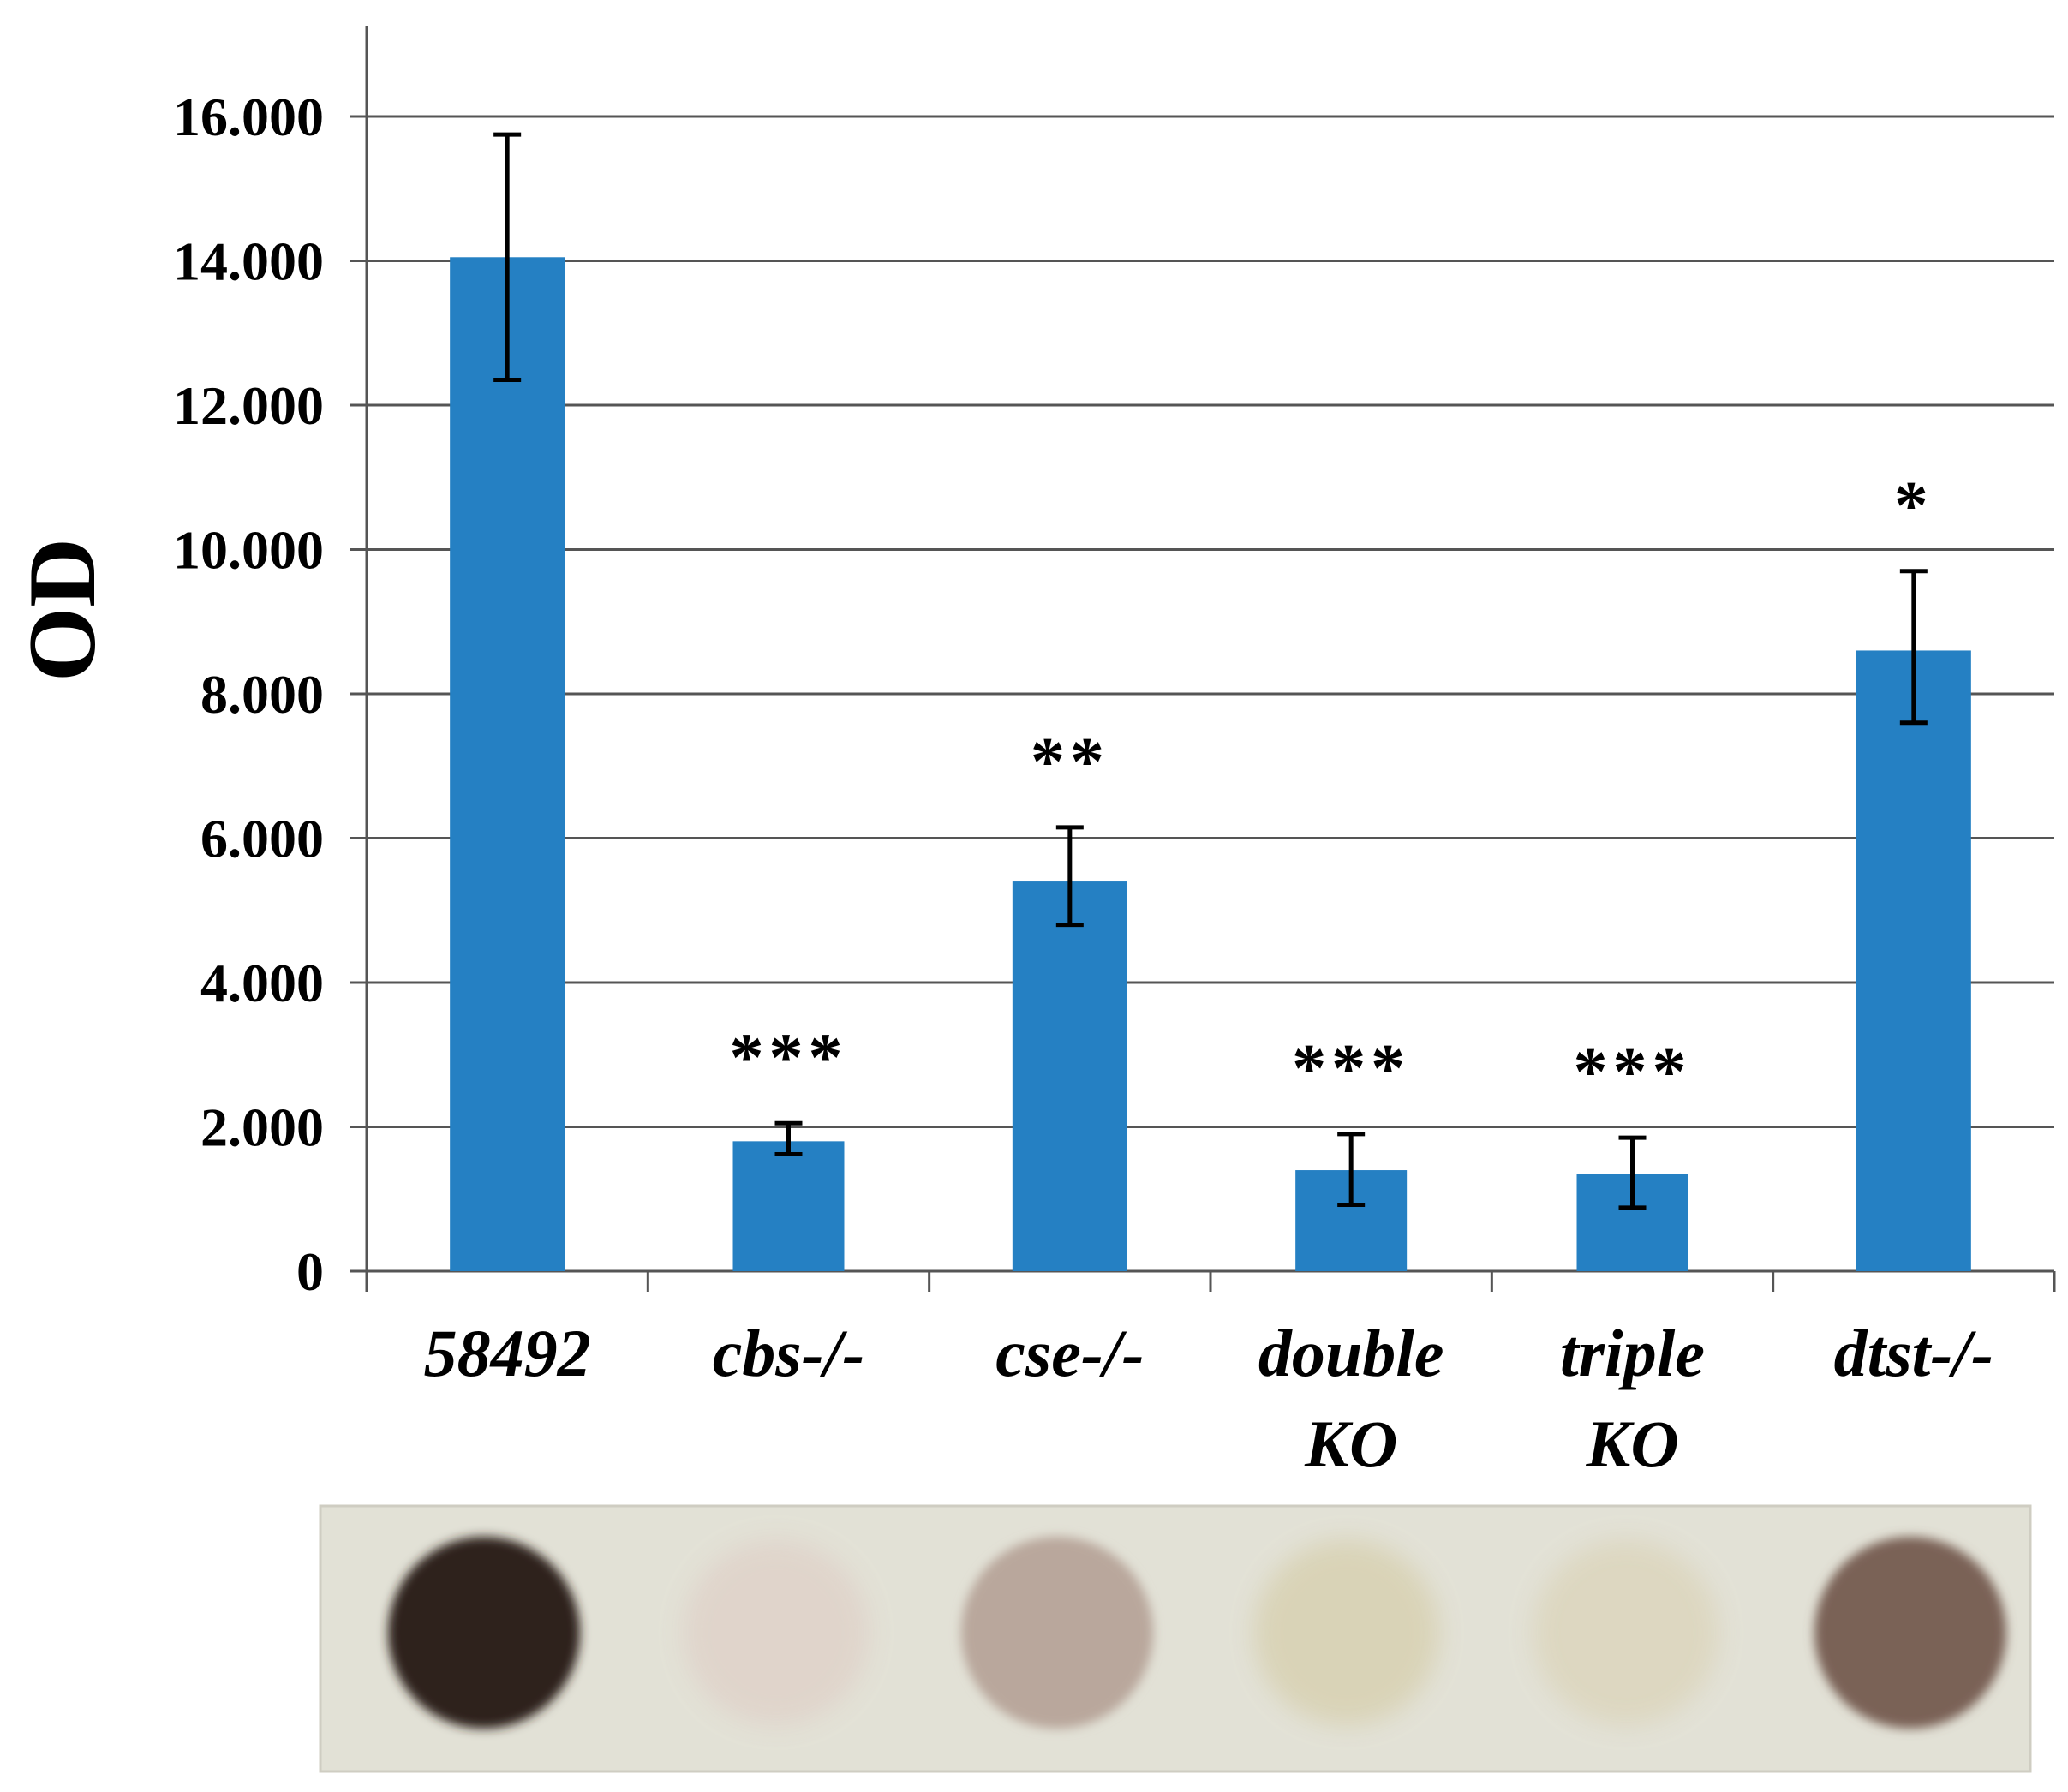 The width and height of the screenshot is (2068, 1792). I want to click on y-tick-label: 8.000, so click(262, 694).